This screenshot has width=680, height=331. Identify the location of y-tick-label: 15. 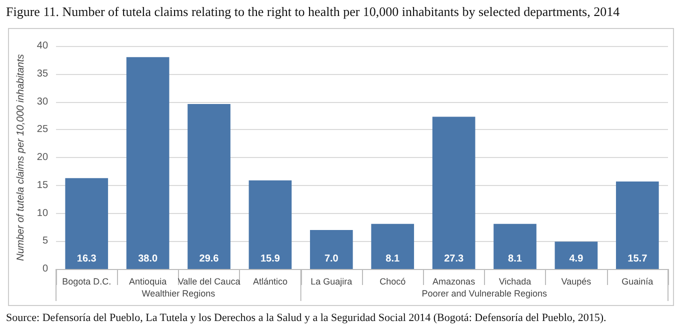
(42, 185).